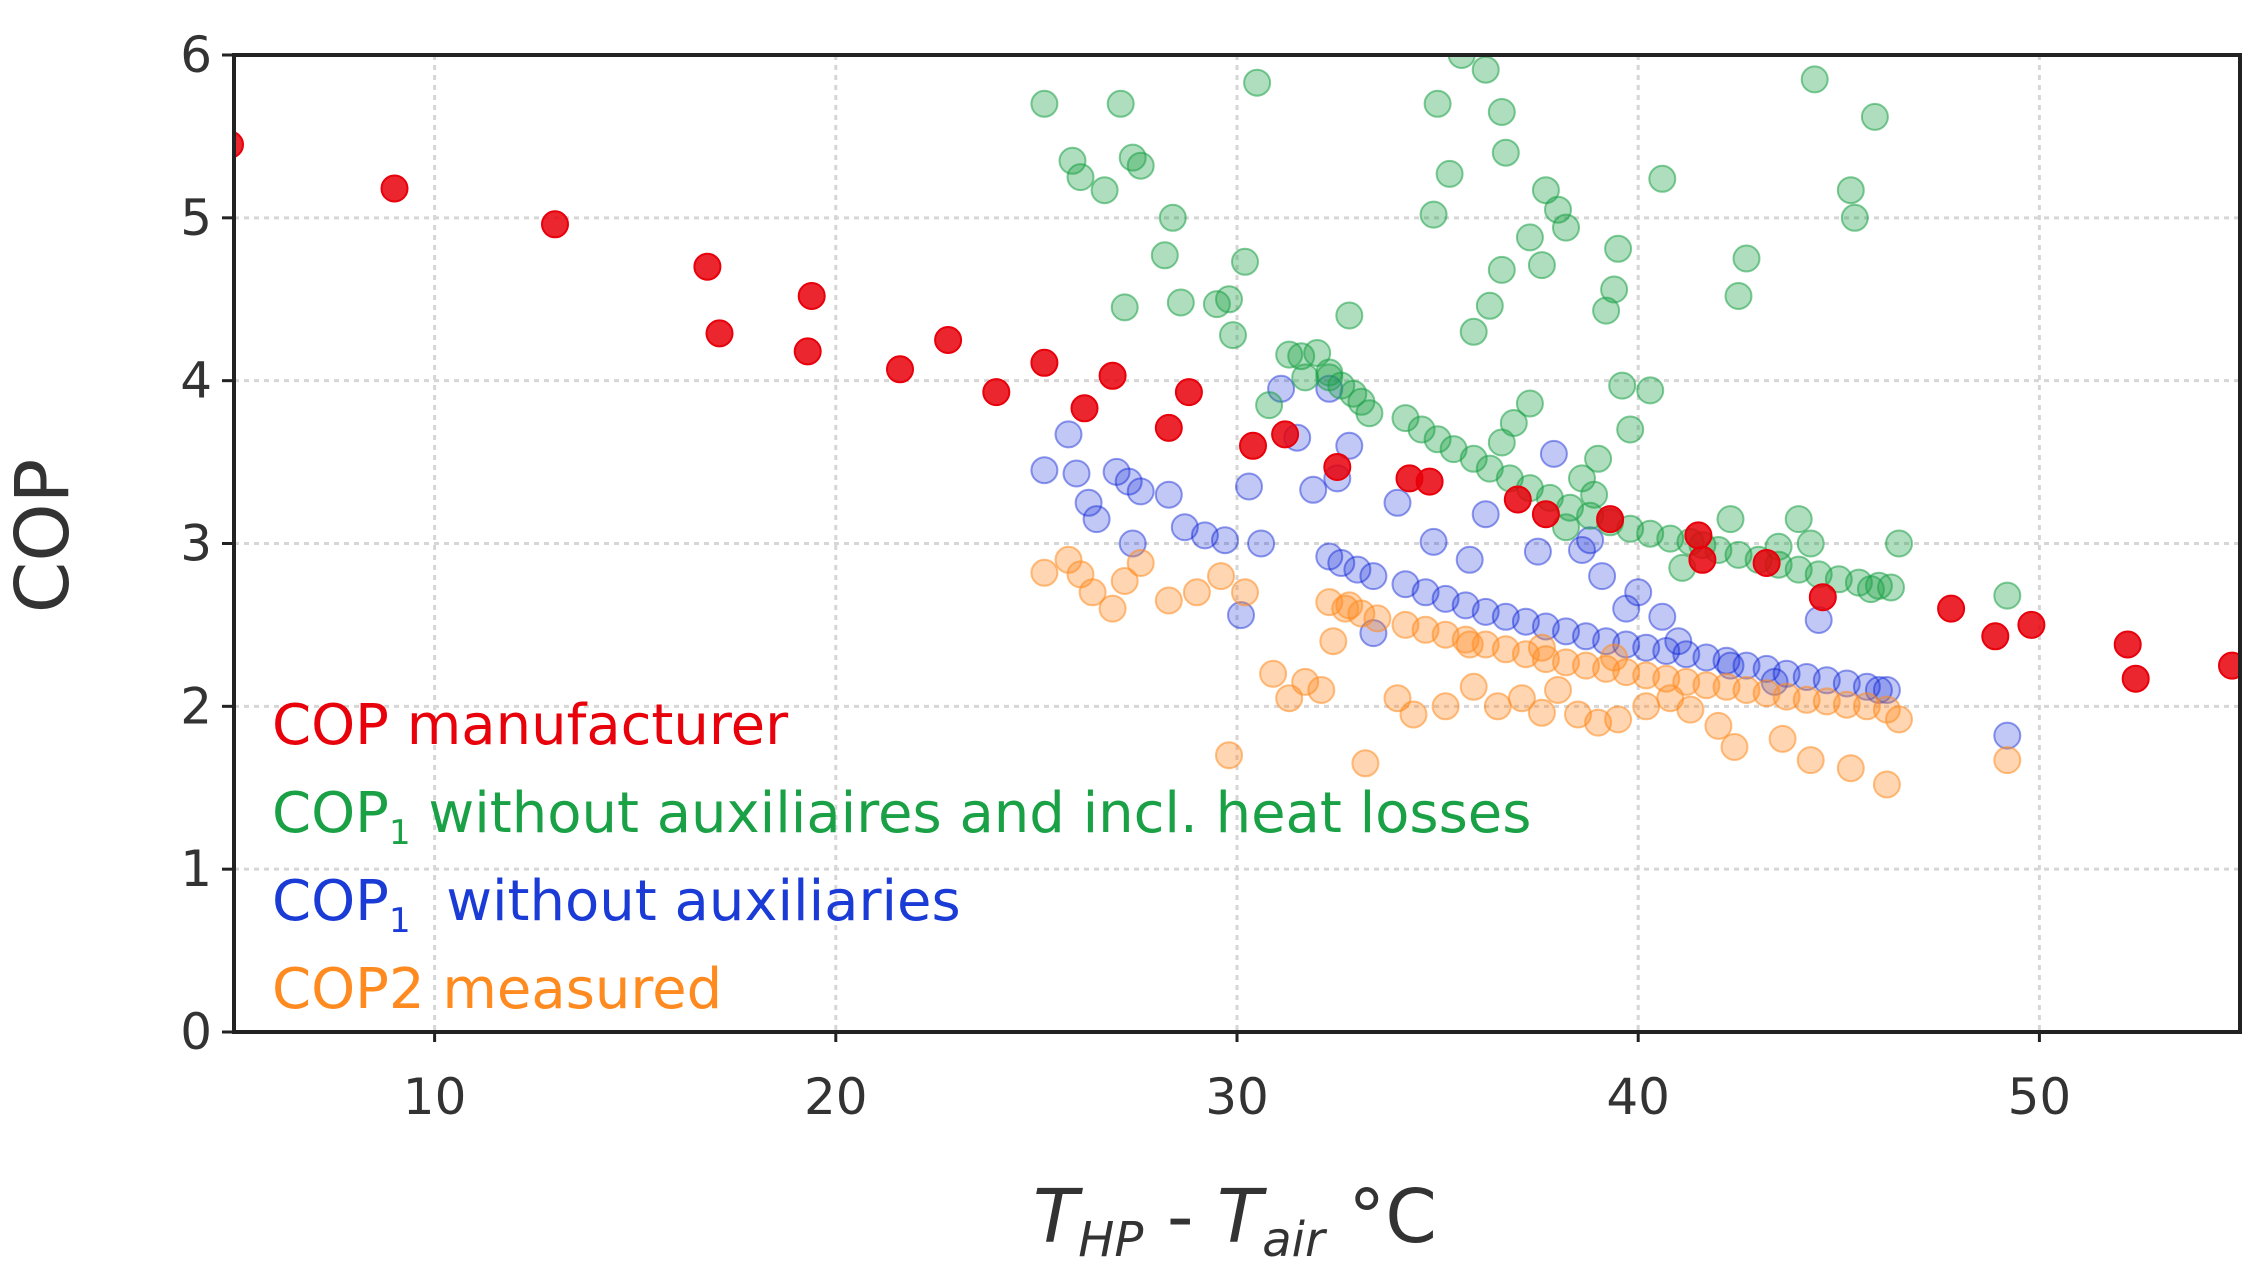  Describe the element at coordinates (1638, 1097) in the screenshot. I see `x-tick-label: 40` at that location.